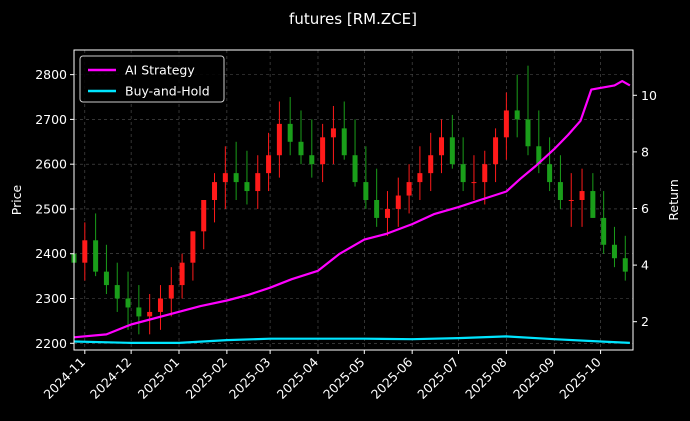 Image resolution: width=690 pixels, height=421 pixels. Describe the element at coordinates (51, 208) in the screenshot. I see `y-left-tick-label: 2500` at that location.